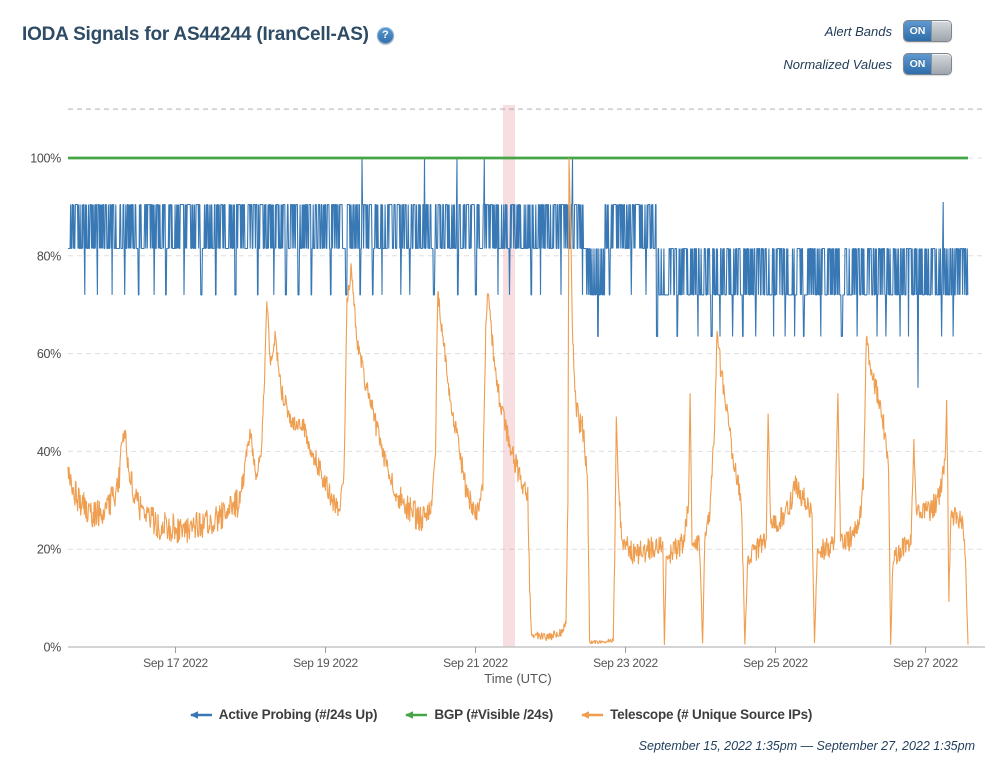  I want to click on telescope-legend-marker-icon, so click(592, 714).